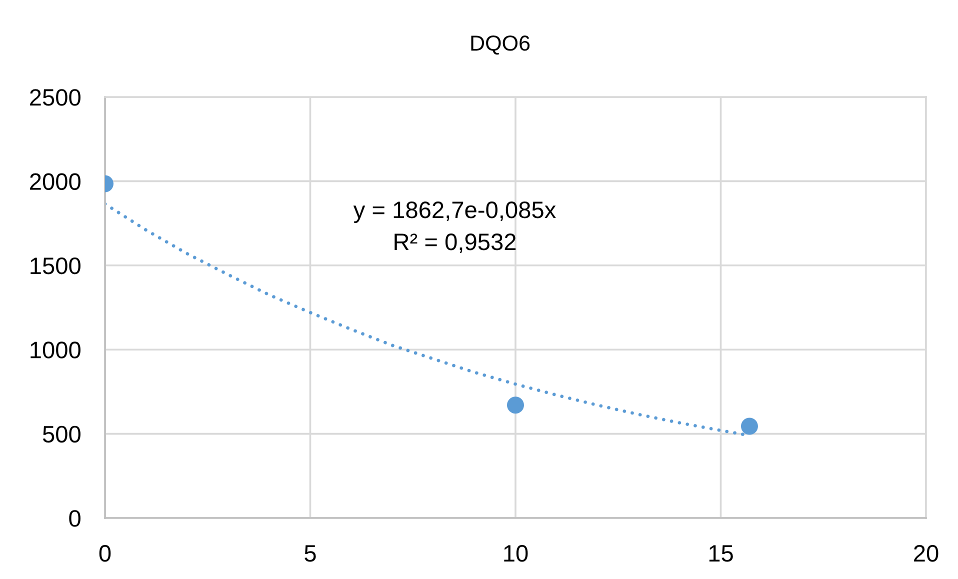 The image size is (958, 579). Describe the element at coordinates (310, 553) in the screenshot. I see `x-tick-label: 5` at that location.